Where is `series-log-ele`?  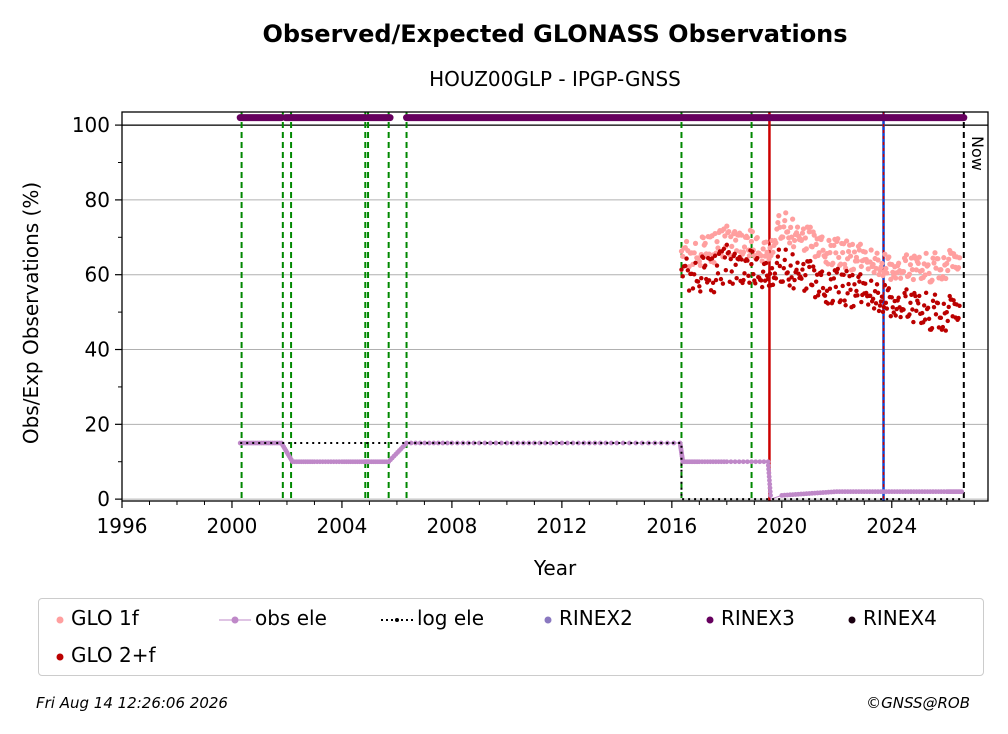 series-log-ele is located at coordinates (602, 471).